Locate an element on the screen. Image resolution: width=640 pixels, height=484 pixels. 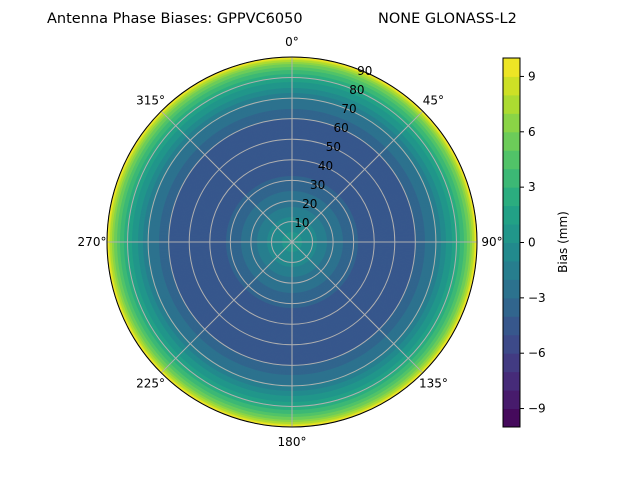
angular-tick-label: 270° is located at coordinates (92, 242).